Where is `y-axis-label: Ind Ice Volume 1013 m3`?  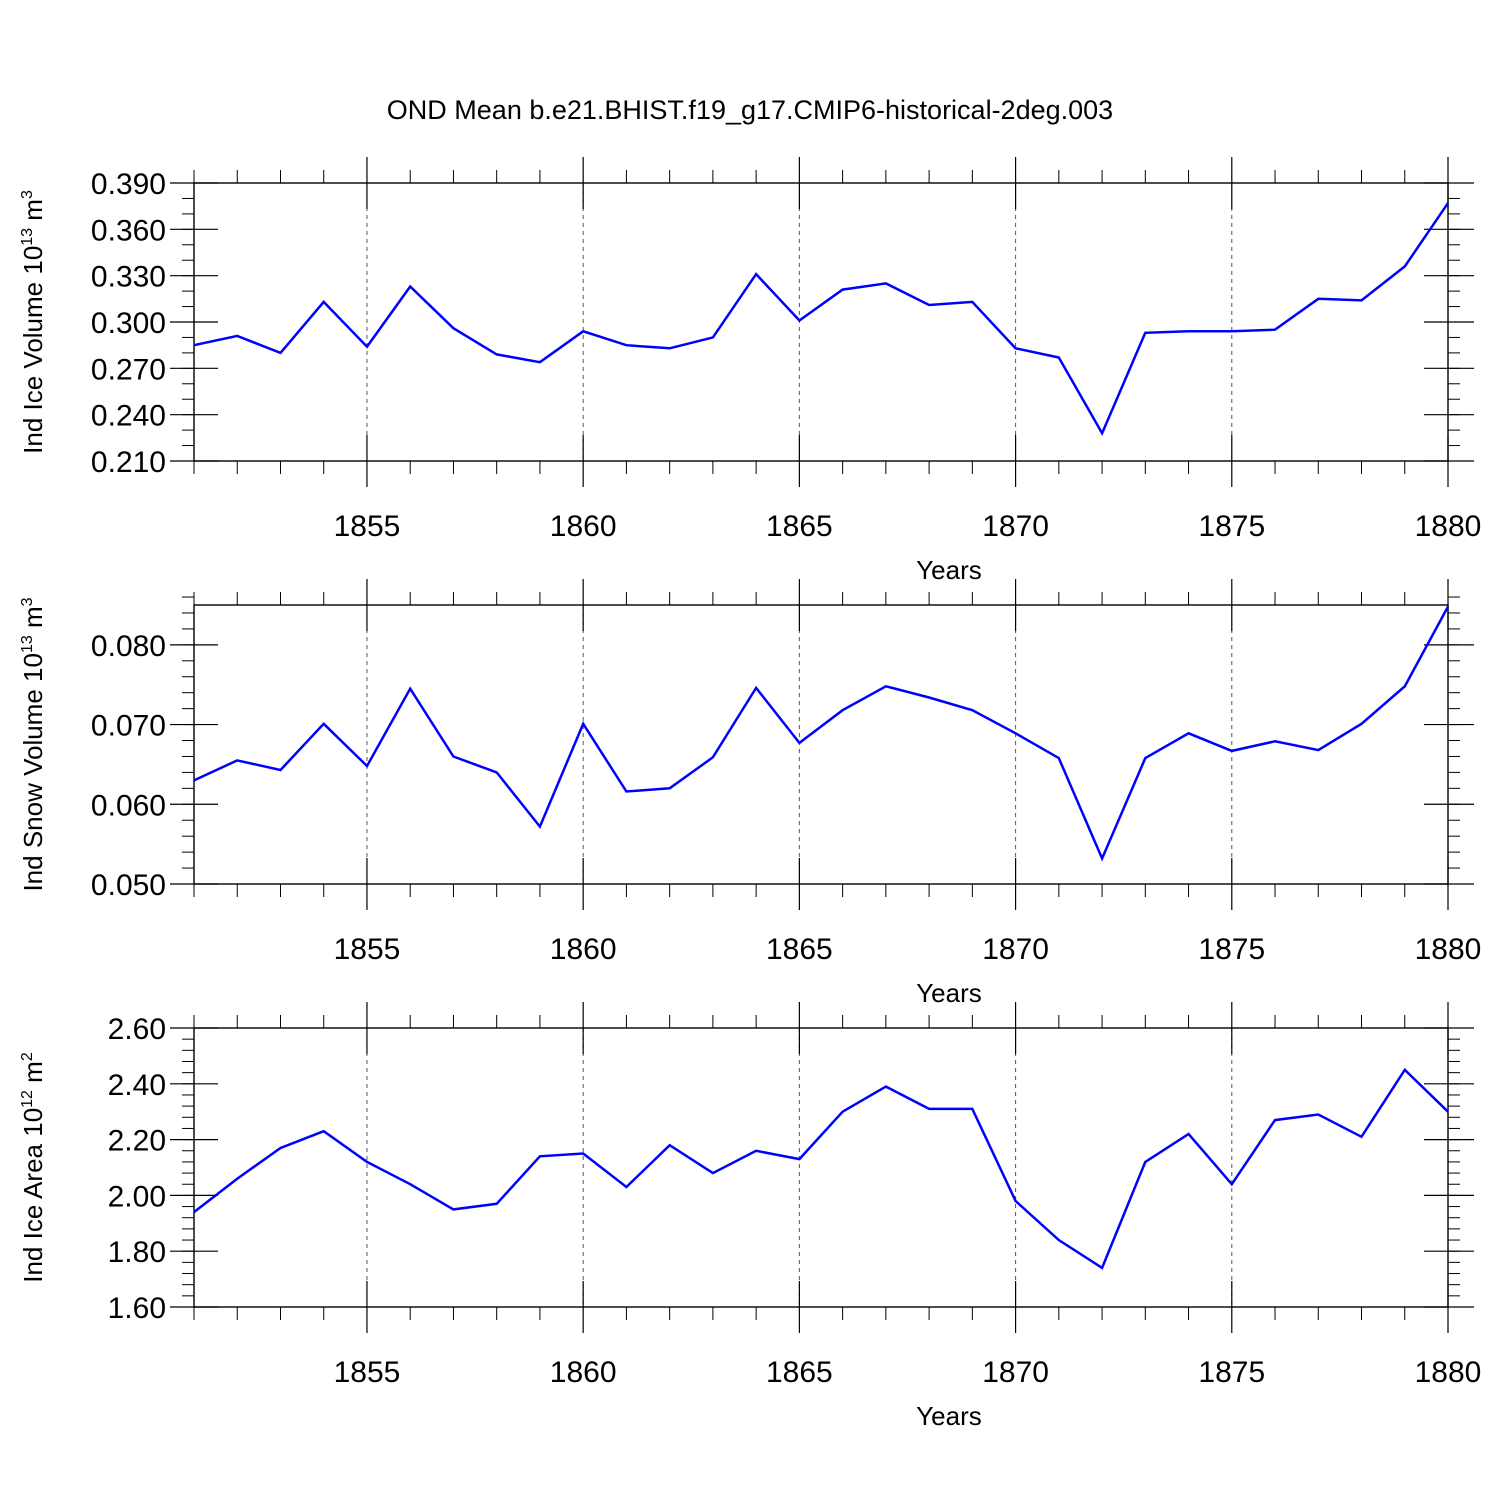 y-axis-label: Ind Ice Volume 1013 m3 is located at coordinates (33, 322).